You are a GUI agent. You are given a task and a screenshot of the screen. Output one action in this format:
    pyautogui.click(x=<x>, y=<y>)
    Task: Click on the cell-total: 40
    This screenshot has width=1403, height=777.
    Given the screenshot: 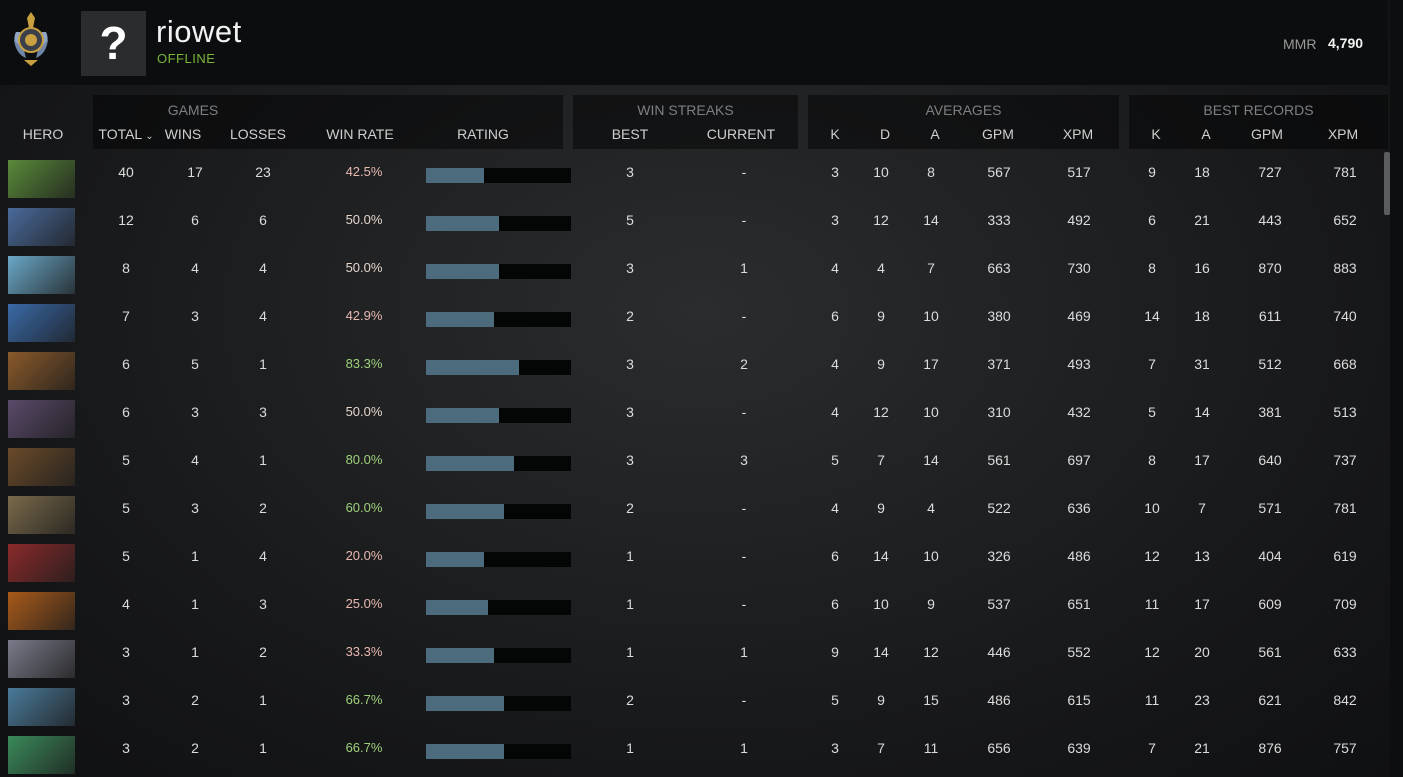 What is the action you would take?
    pyautogui.click(x=126, y=172)
    